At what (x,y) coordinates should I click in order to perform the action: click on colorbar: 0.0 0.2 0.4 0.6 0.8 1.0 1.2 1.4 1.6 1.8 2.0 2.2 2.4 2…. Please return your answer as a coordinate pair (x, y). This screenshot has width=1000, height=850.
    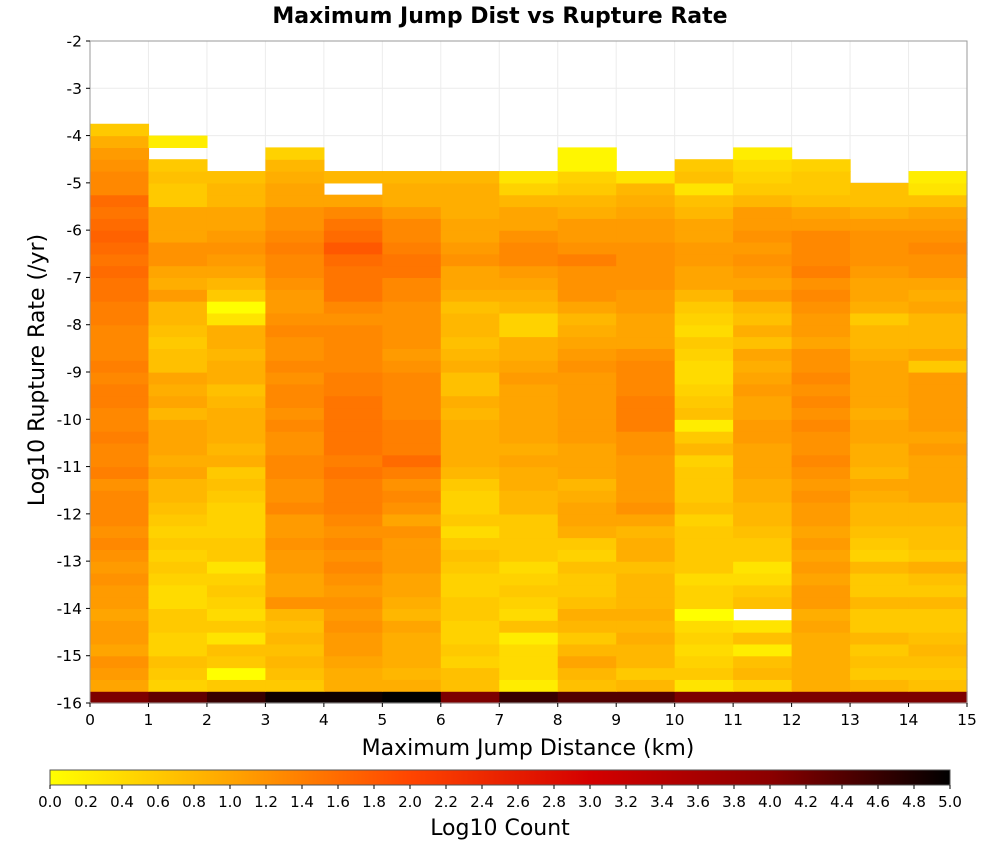
    Looking at the image, I should click on (500, 790).